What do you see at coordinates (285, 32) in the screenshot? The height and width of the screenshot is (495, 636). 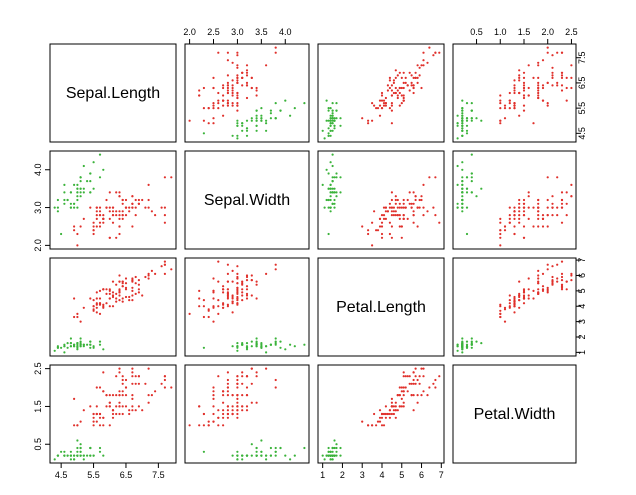 I see `tick-label-x-sepal-width: 4.0` at bounding box center [285, 32].